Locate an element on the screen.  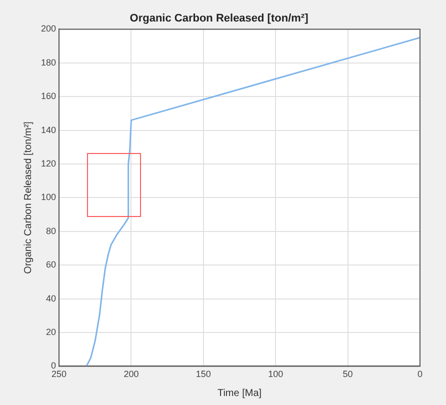
x-tick-label: 150 is located at coordinates (203, 374).